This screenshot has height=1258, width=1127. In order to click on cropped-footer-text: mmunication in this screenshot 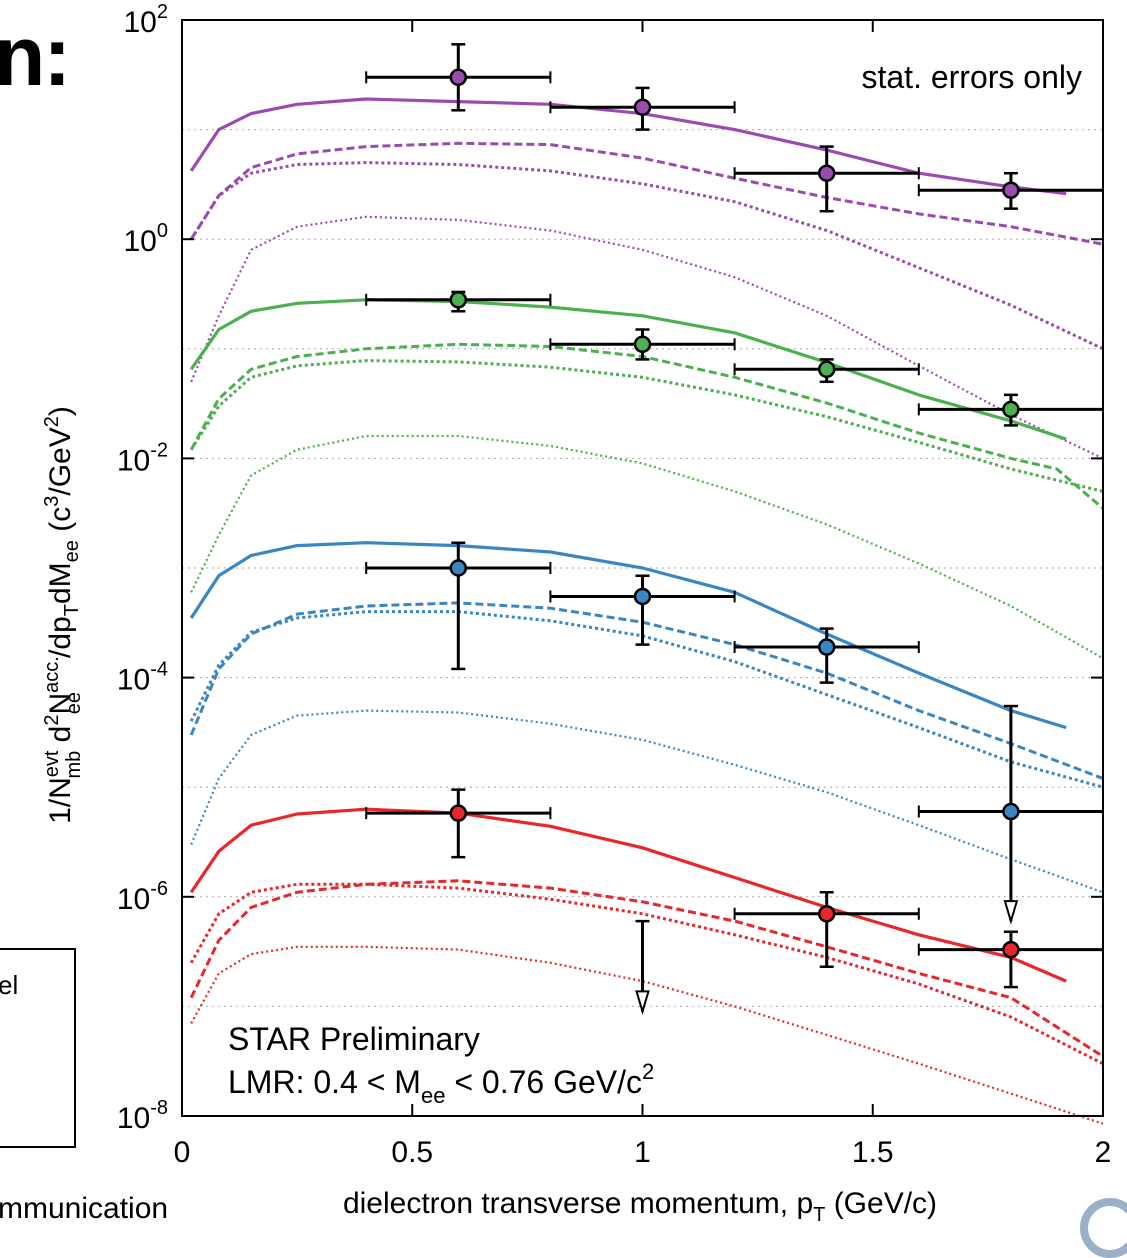, I will do `click(84, 1208)`.